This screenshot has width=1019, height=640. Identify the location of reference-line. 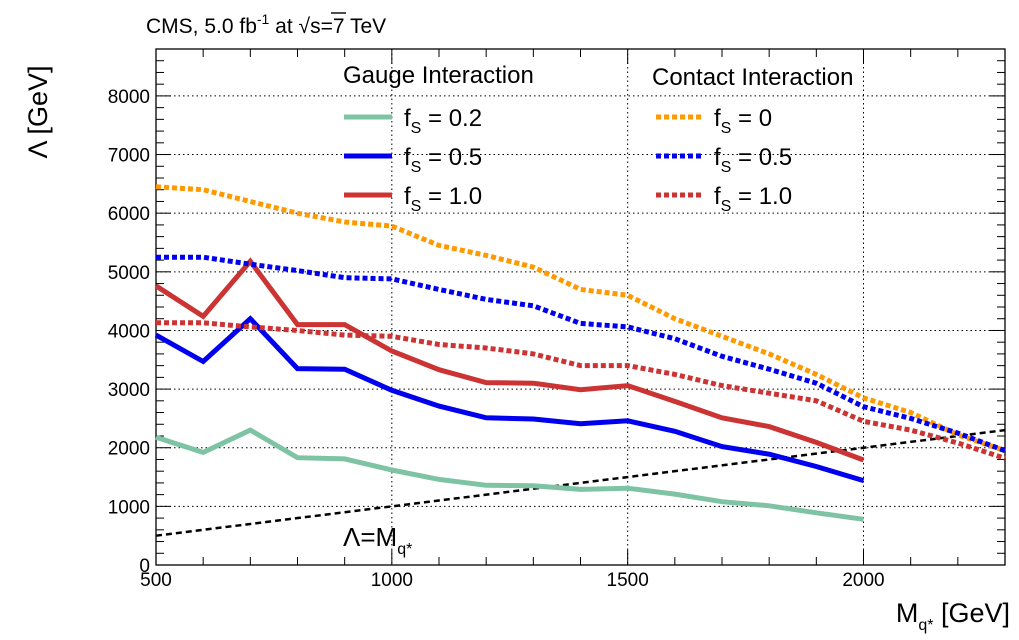
(580, 482).